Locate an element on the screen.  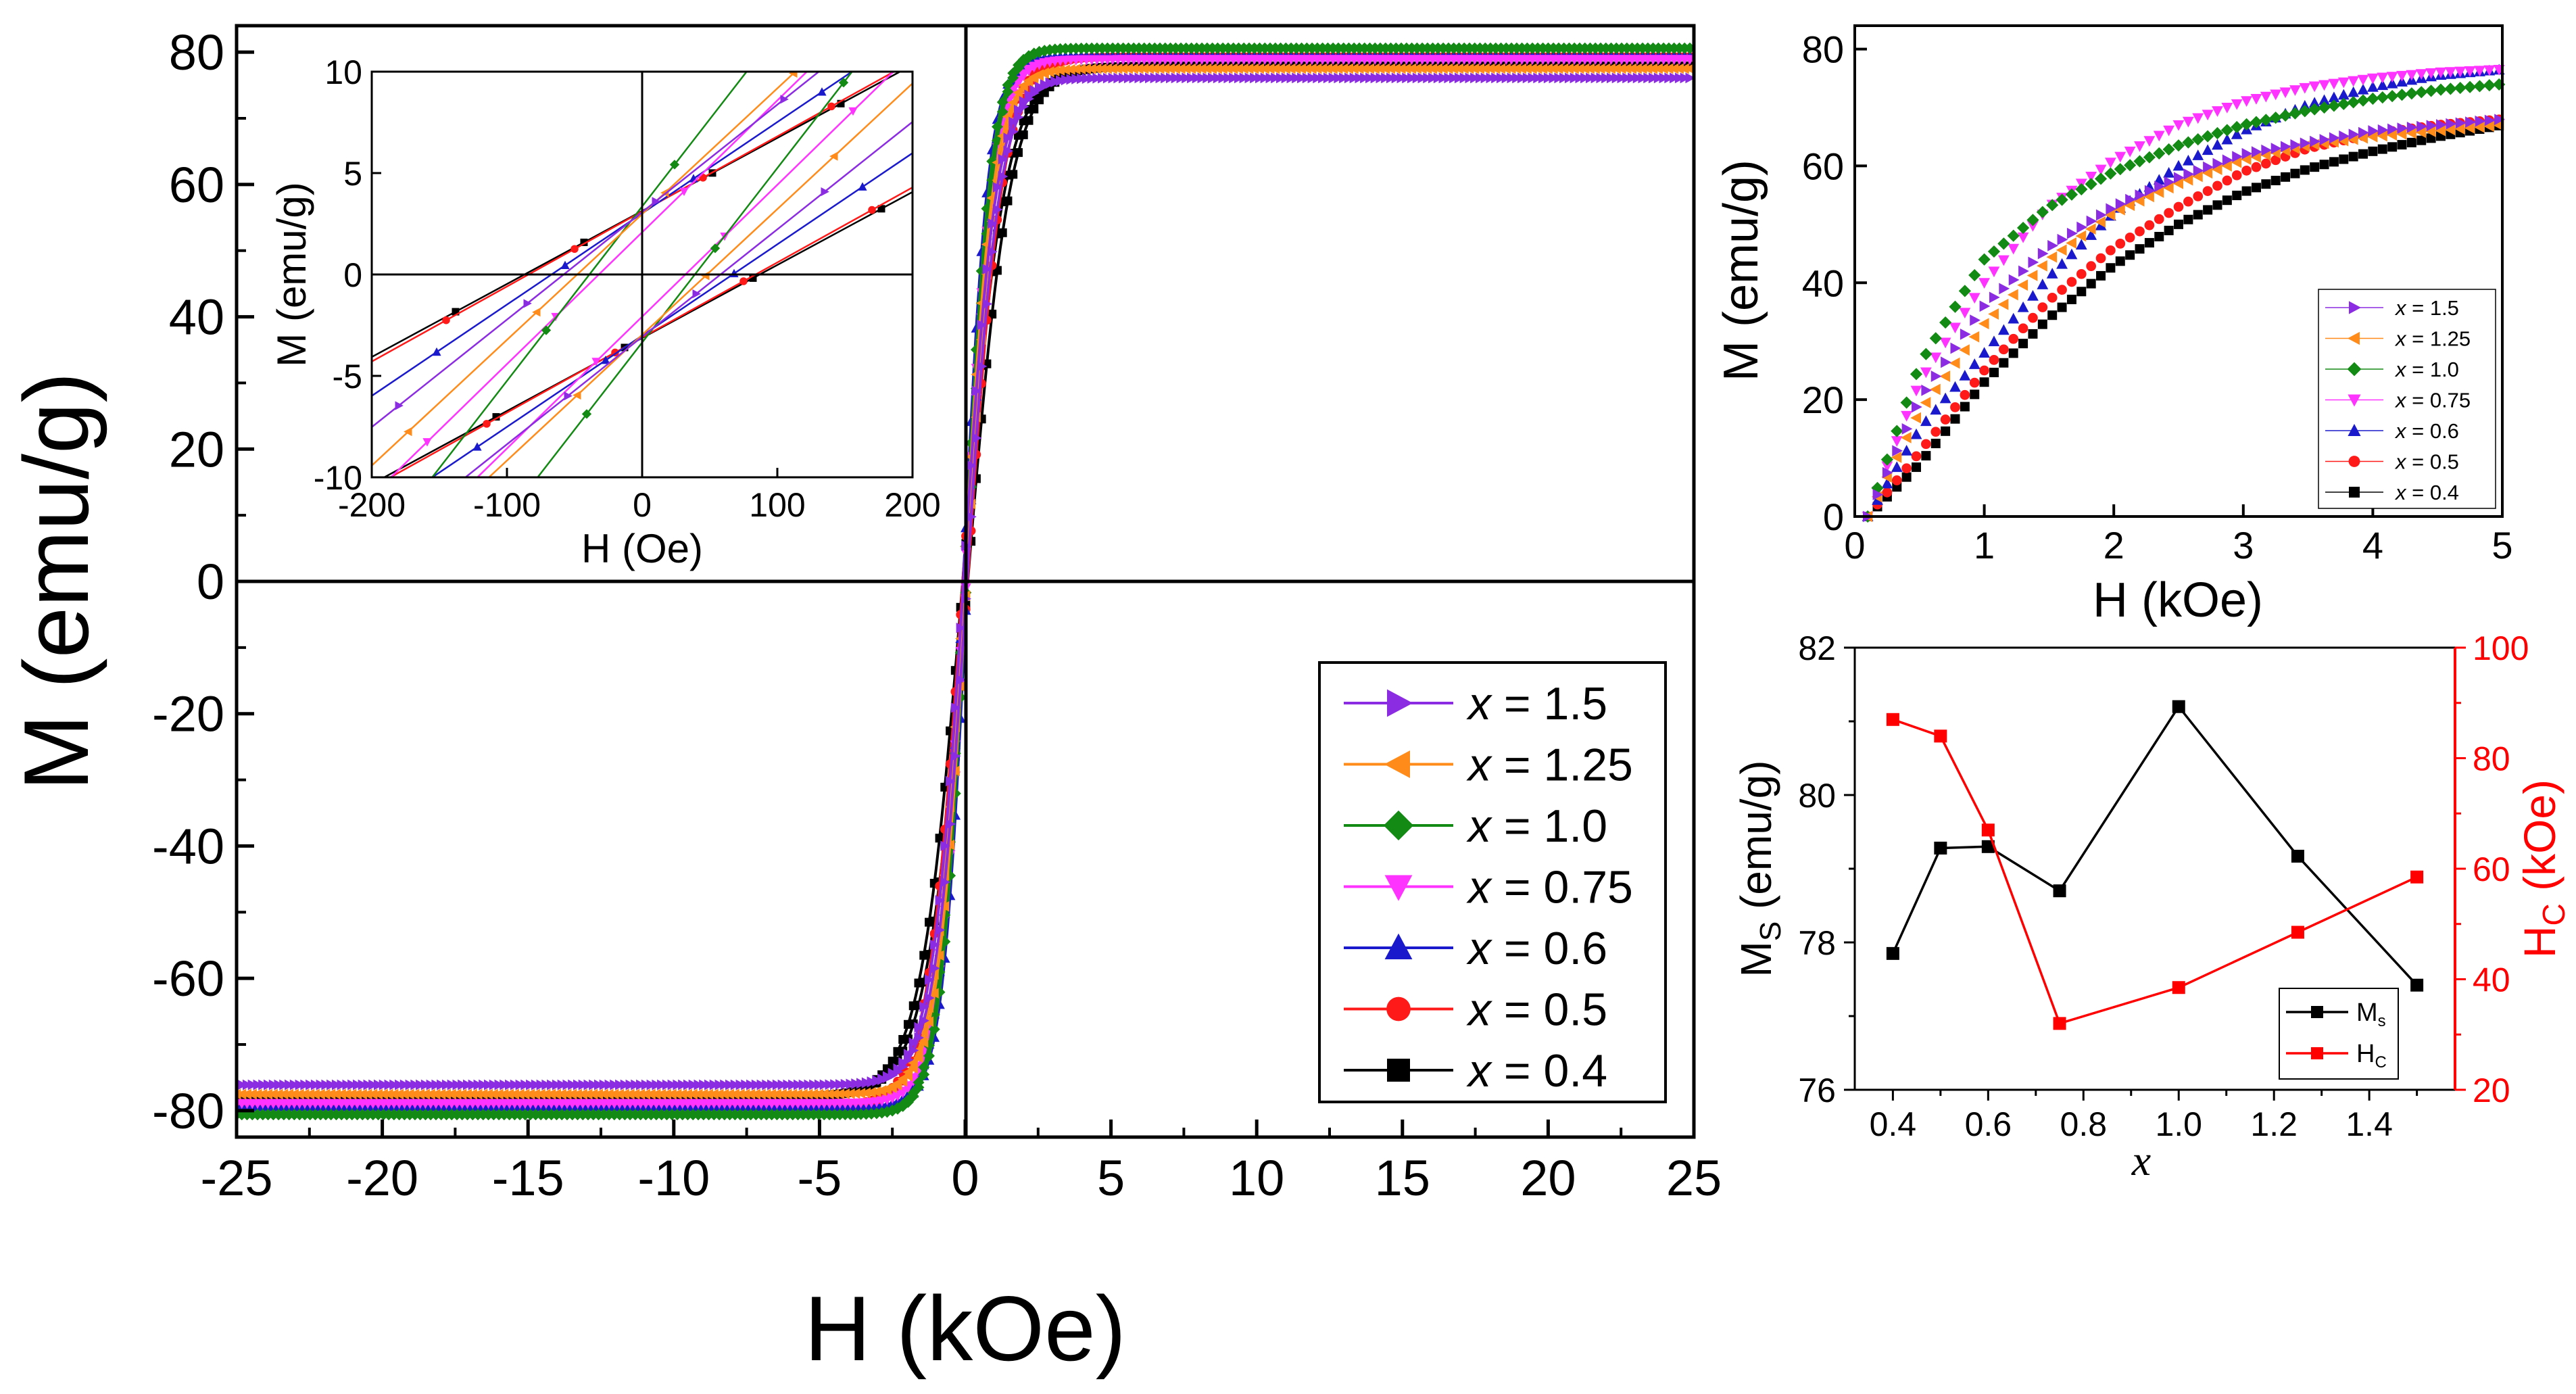
inset-y-axis-label: M (emu/g) is located at coordinates (291, 274).